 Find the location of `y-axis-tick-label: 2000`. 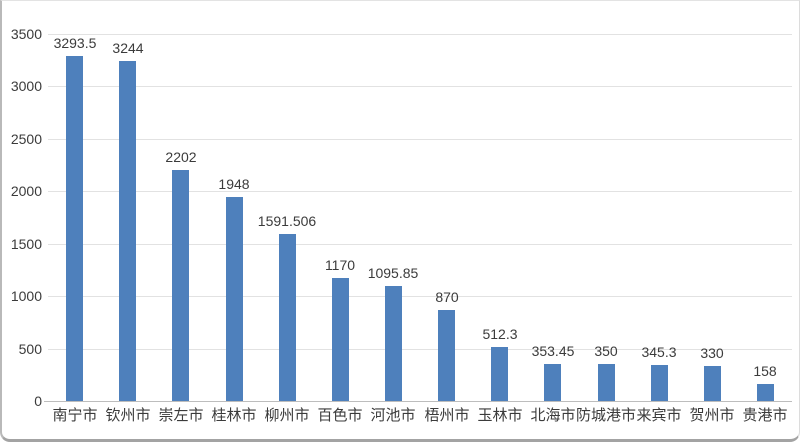

y-axis-tick-label: 2000 is located at coordinates (26, 191).